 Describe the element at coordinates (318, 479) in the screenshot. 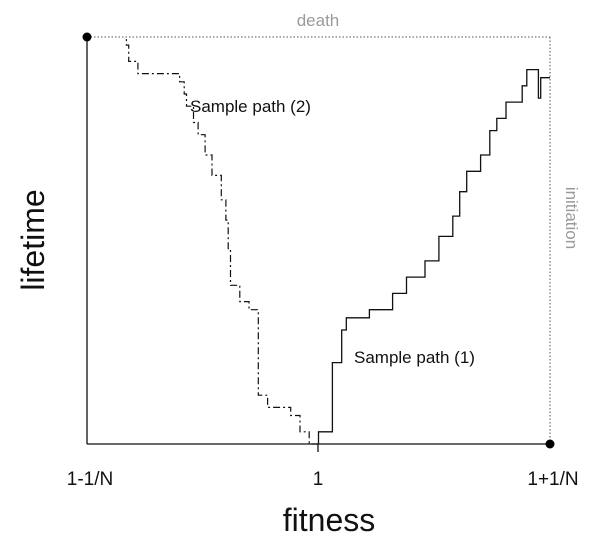

I see `x-tick-center: 1` at that location.